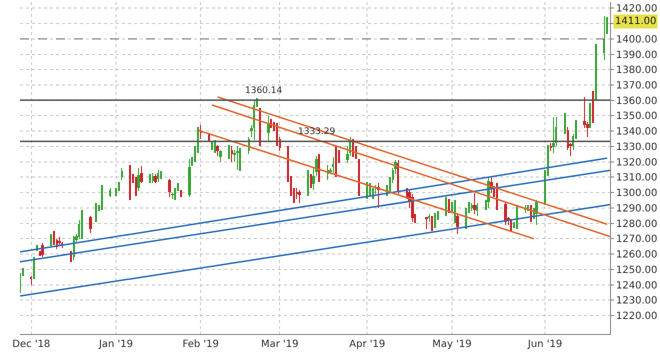 Image resolution: width=660 pixels, height=352 pixels. Describe the element at coordinates (637, 132) in the screenshot. I see `y-tick-label: 1340.00` at that location.